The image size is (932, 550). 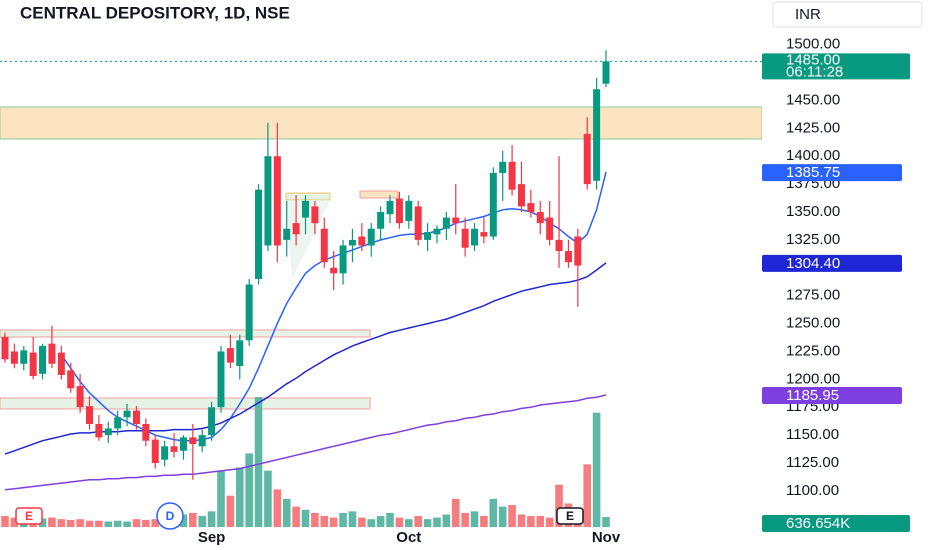 What do you see at coordinates (813, 172) in the screenshot?
I see `ma-label: 1385.75` at bounding box center [813, 172].